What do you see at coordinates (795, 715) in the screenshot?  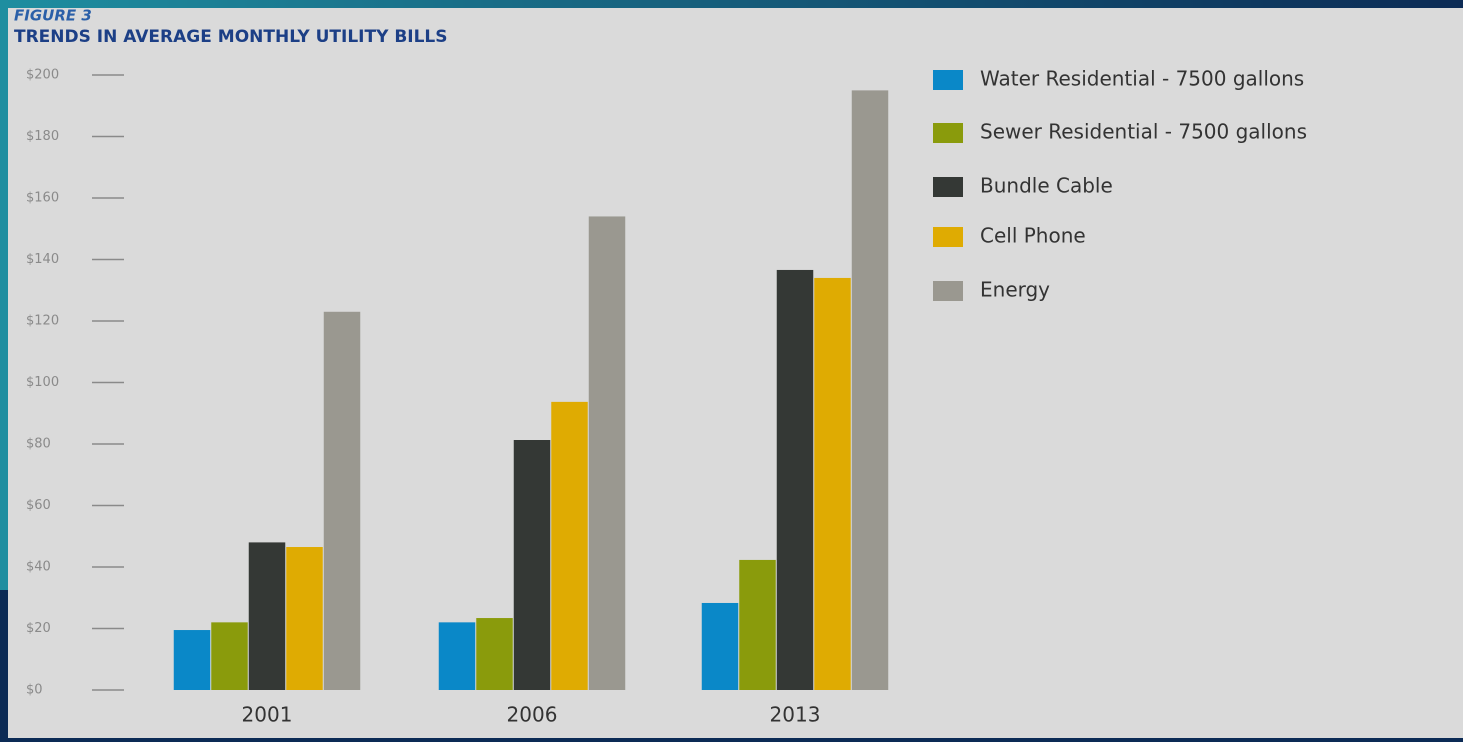 I see `x-tick-label: 2013` at bounding box center [795, 715].